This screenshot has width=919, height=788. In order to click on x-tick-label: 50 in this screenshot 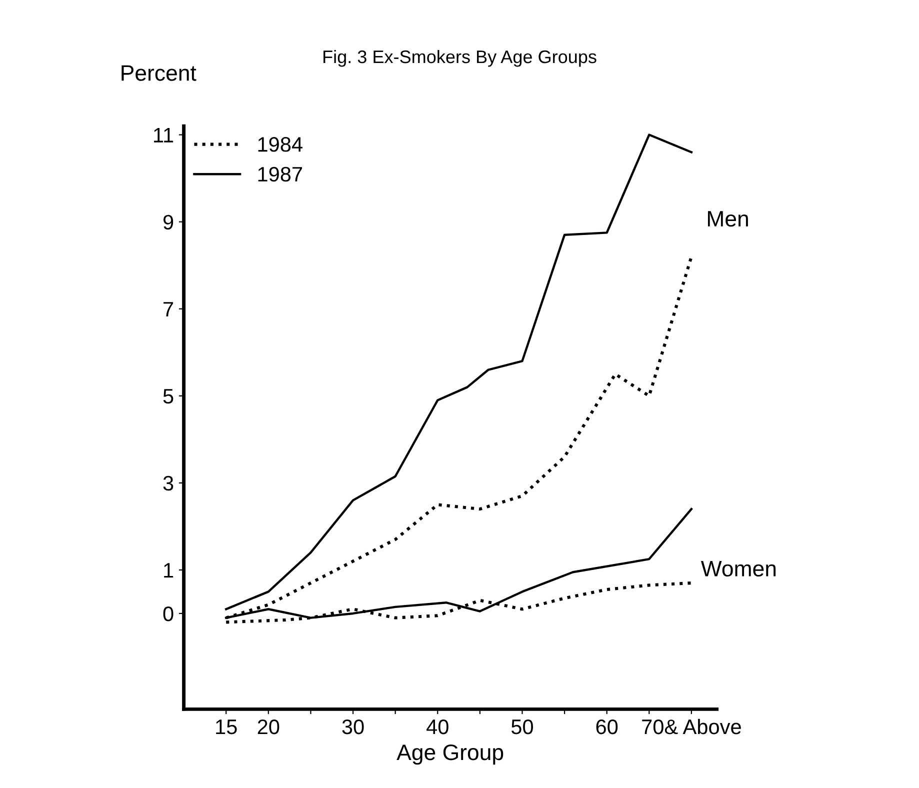, I will do `click(522, 726)`.